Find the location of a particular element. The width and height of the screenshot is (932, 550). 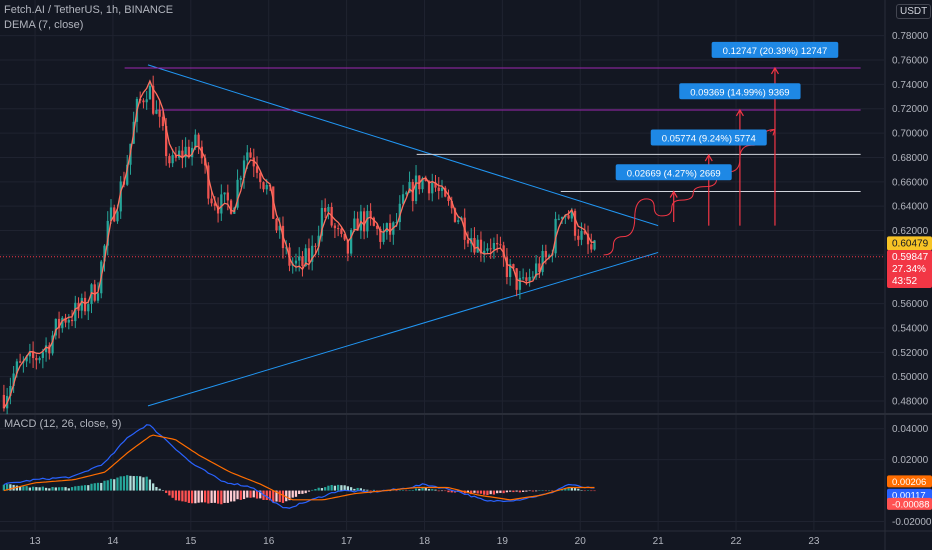

currency-button: USDT is located at coordinates (914, 11).